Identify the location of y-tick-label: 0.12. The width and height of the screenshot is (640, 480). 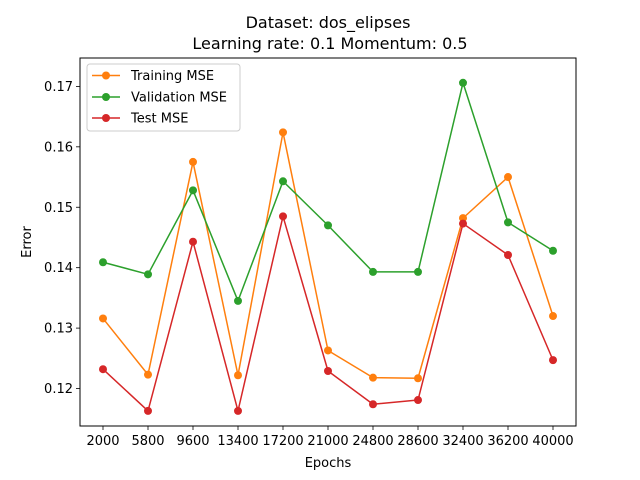
(58, 389).